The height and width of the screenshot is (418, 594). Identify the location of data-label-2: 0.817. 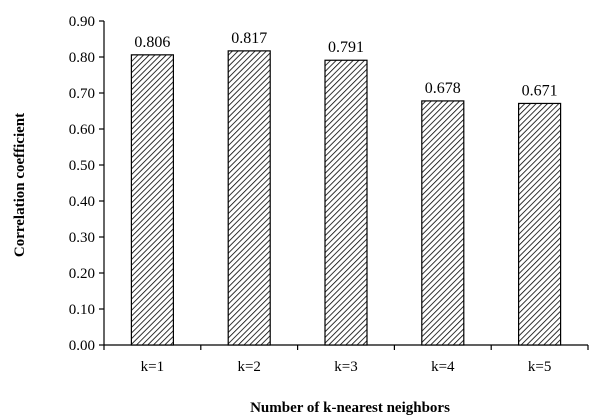
(249, 38).